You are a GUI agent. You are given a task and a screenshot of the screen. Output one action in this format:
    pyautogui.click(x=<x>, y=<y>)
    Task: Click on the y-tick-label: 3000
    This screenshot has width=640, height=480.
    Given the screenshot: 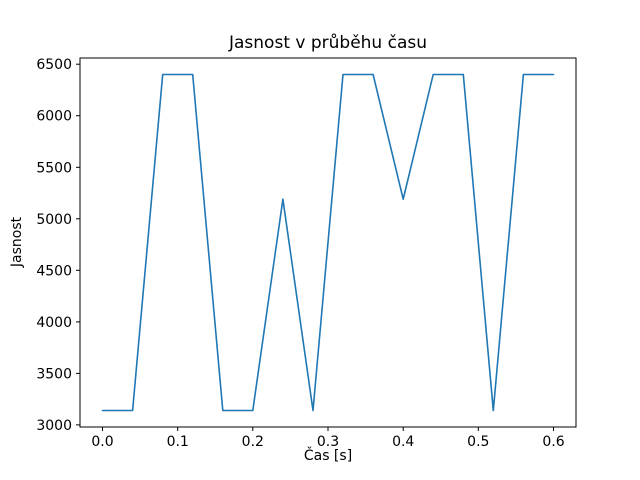 What is the action you would take?
    pyautogui.click(x=54, y=426)
    